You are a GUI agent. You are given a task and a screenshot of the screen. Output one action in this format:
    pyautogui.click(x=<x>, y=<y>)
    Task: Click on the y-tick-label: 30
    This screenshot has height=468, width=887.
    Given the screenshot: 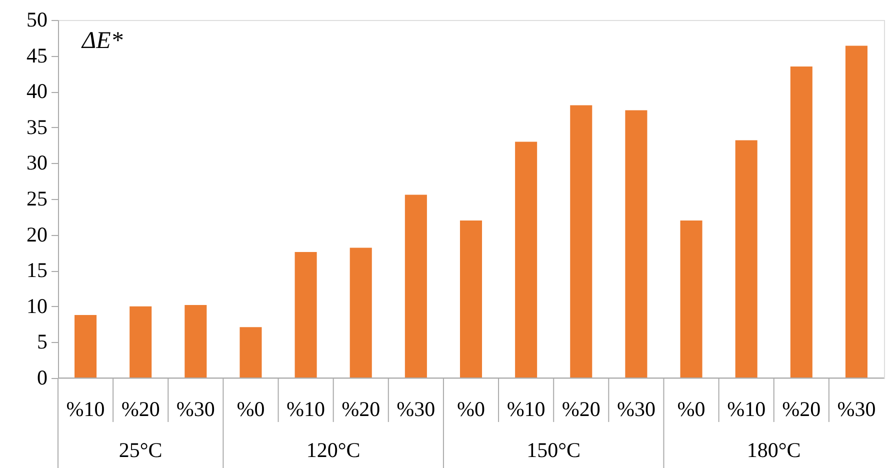 What is the action you would take?
    pyautogui.click(x=37, y=162)
    